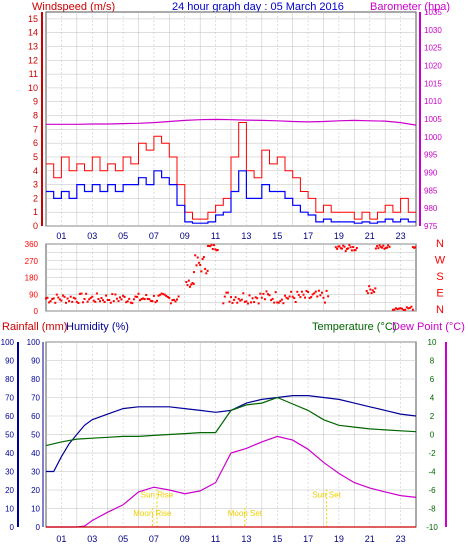 The image size is (468, 555). Describe the element at coordinates (36, 311) in the screenshot. I see `direction-tick-label: 0` at that location.